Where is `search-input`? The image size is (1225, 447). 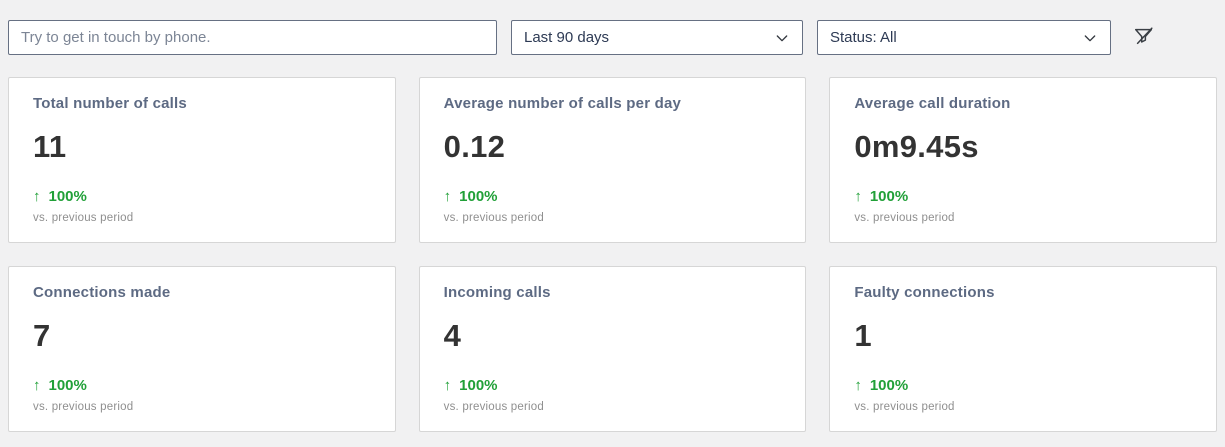
search-input is located at coordinates (252, 37).